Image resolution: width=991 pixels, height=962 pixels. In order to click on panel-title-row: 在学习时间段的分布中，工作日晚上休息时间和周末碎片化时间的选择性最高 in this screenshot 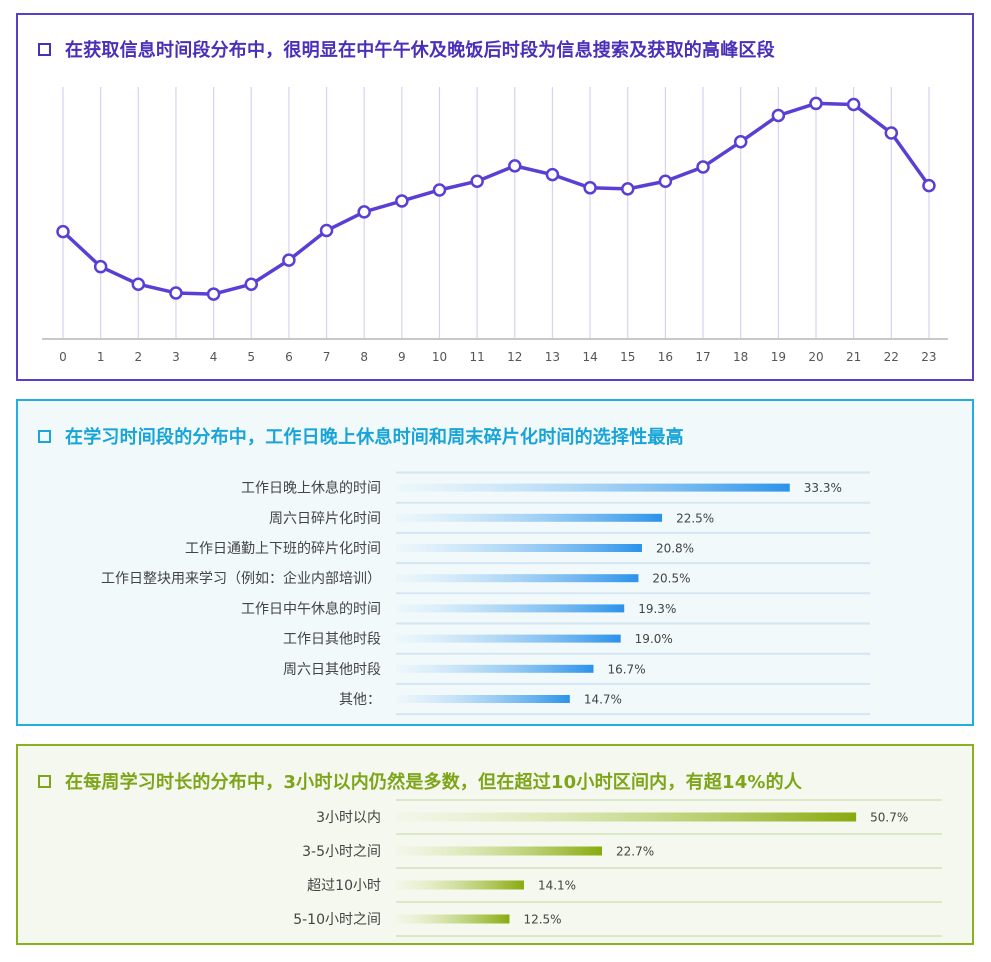, I will do `click(361, 436)`.